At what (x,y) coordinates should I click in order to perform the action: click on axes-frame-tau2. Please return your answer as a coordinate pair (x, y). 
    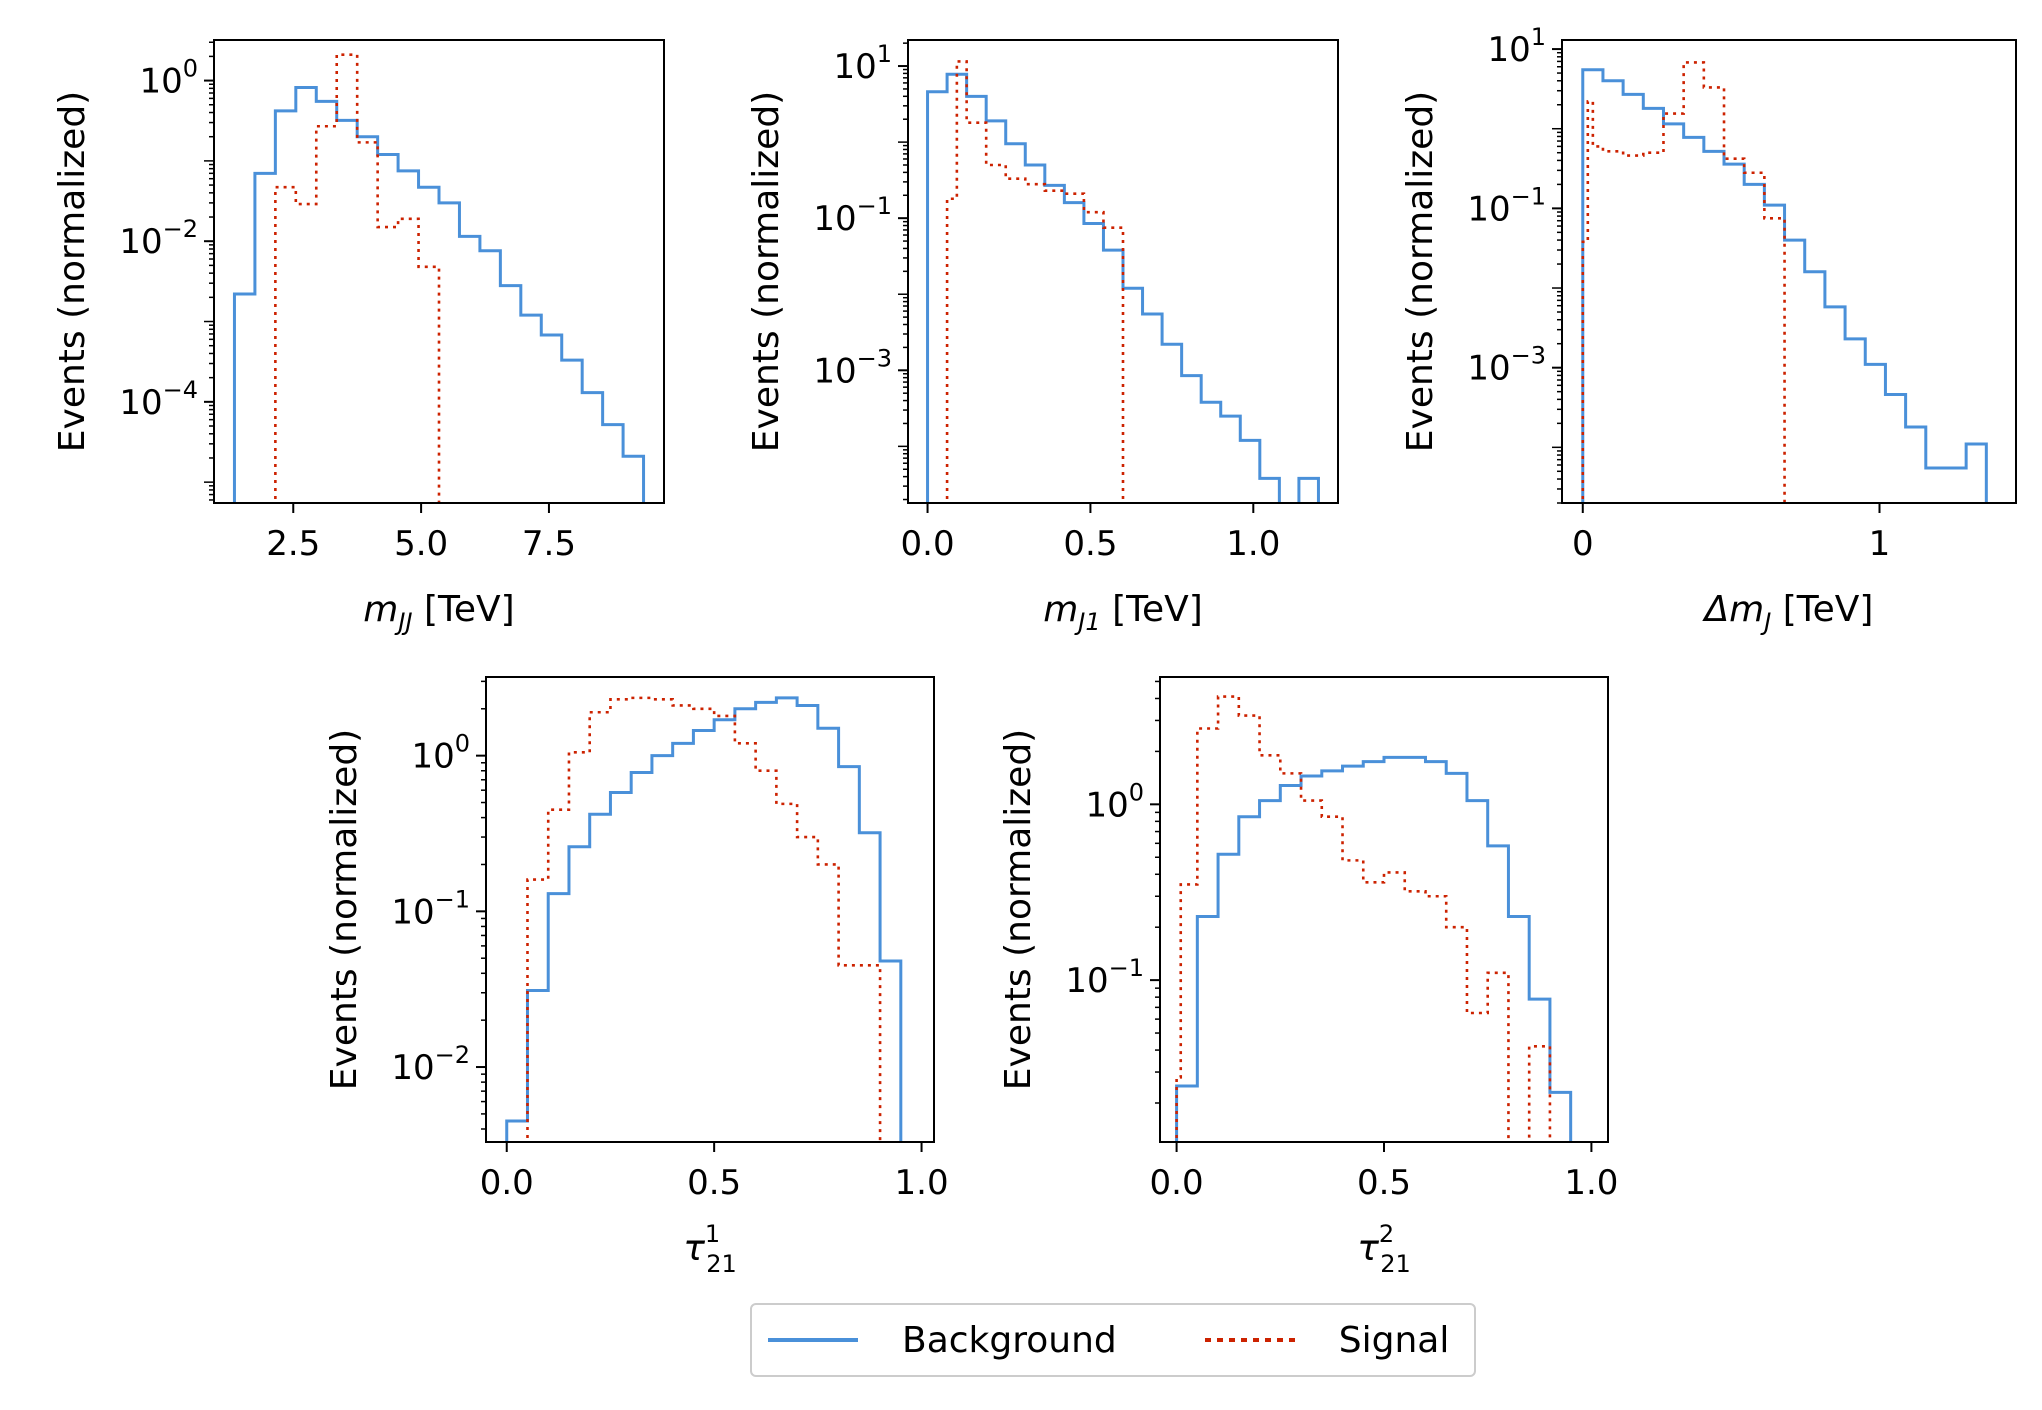
    Looking at the image, I should click on (1384, 909).